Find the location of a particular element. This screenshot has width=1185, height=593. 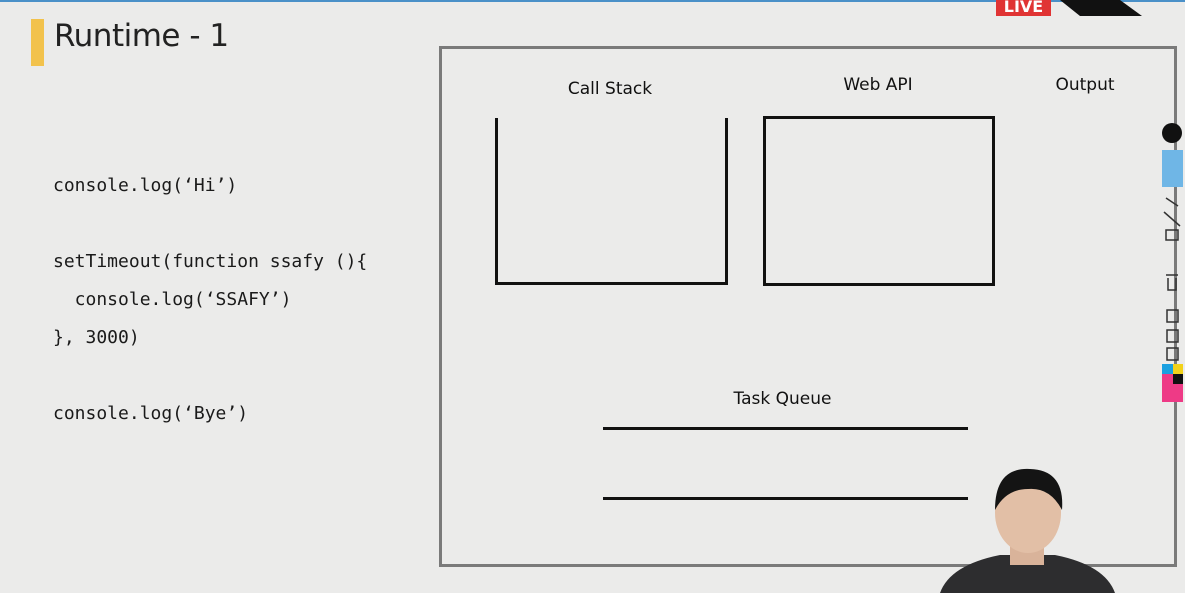

call-stack-box is located at coordinates (611, 201).